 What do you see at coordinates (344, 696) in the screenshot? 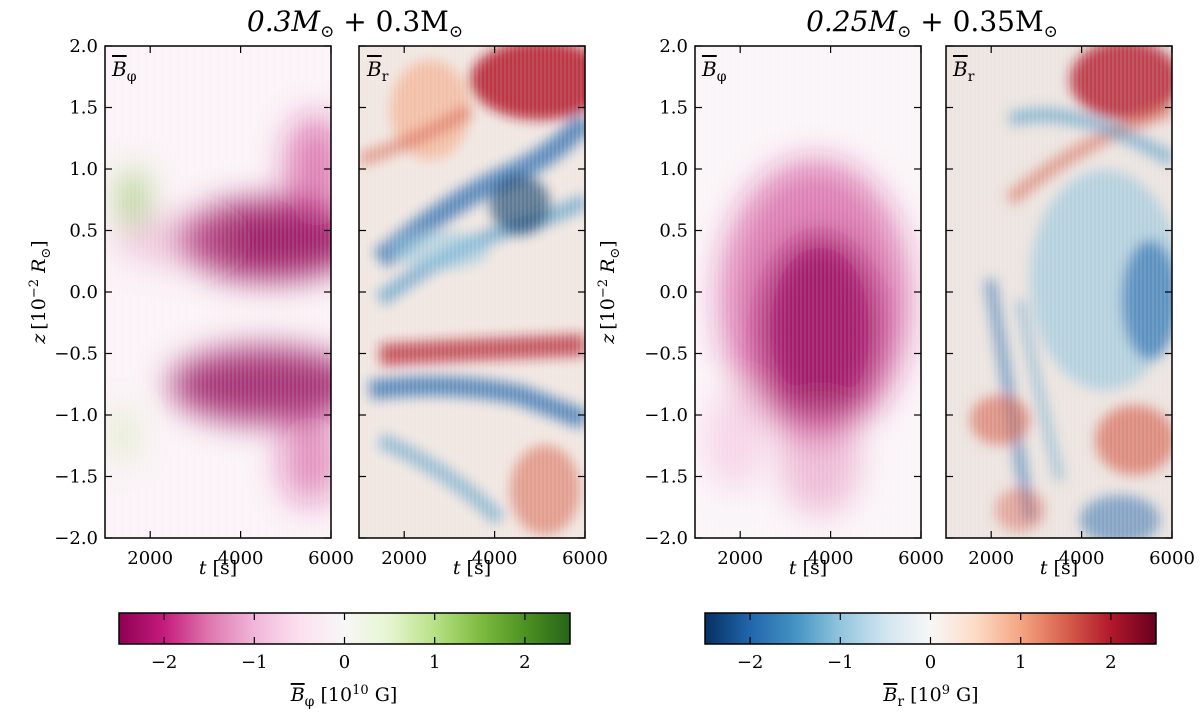
I see `colorbar-bphi-label: Bφ [1010 G]` at bounding box center [344, 696].